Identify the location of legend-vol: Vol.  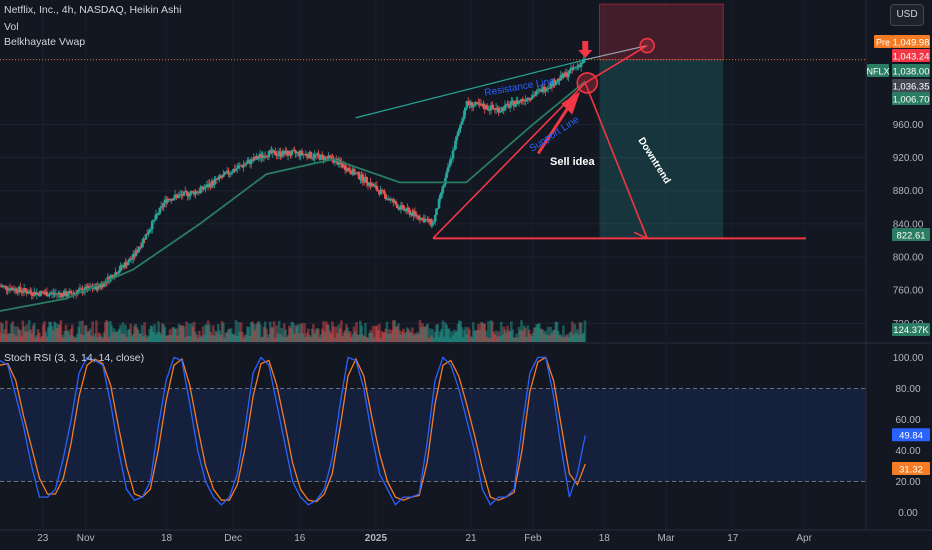
(11, 27).